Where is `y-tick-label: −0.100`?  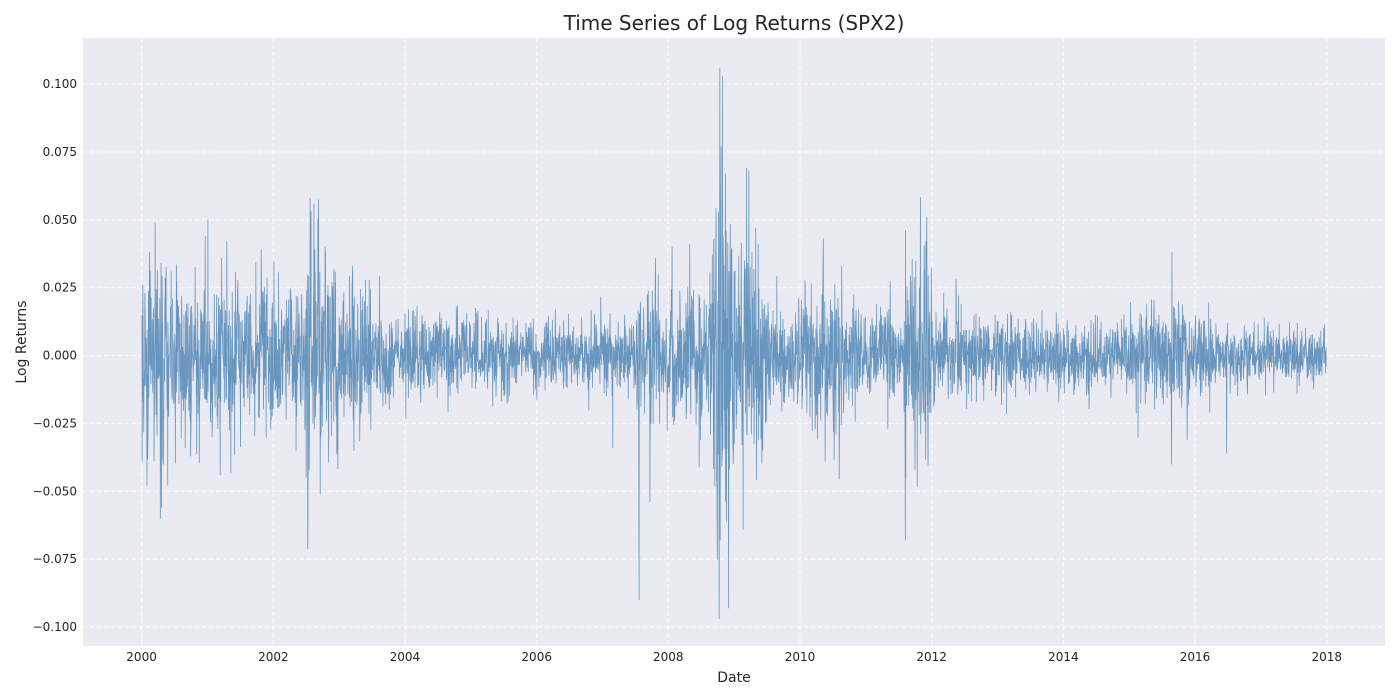 y-tick-label: −0.100 is located at coordinates (55, 627).